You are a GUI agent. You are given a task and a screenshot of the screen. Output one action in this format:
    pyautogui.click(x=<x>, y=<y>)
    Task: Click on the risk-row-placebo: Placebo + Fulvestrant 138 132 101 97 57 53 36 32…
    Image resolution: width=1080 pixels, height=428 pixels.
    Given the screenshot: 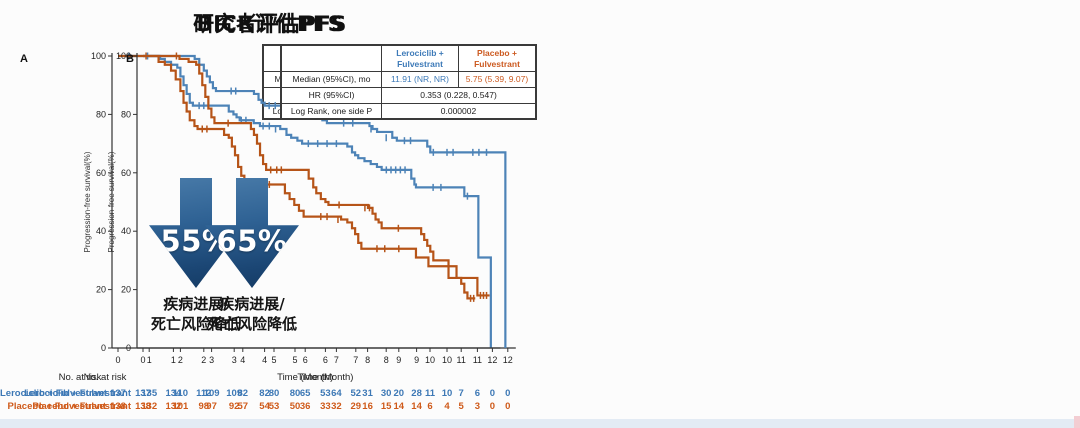 What is the action you would take?
    pyautogui.click(x=270, y=407)
    